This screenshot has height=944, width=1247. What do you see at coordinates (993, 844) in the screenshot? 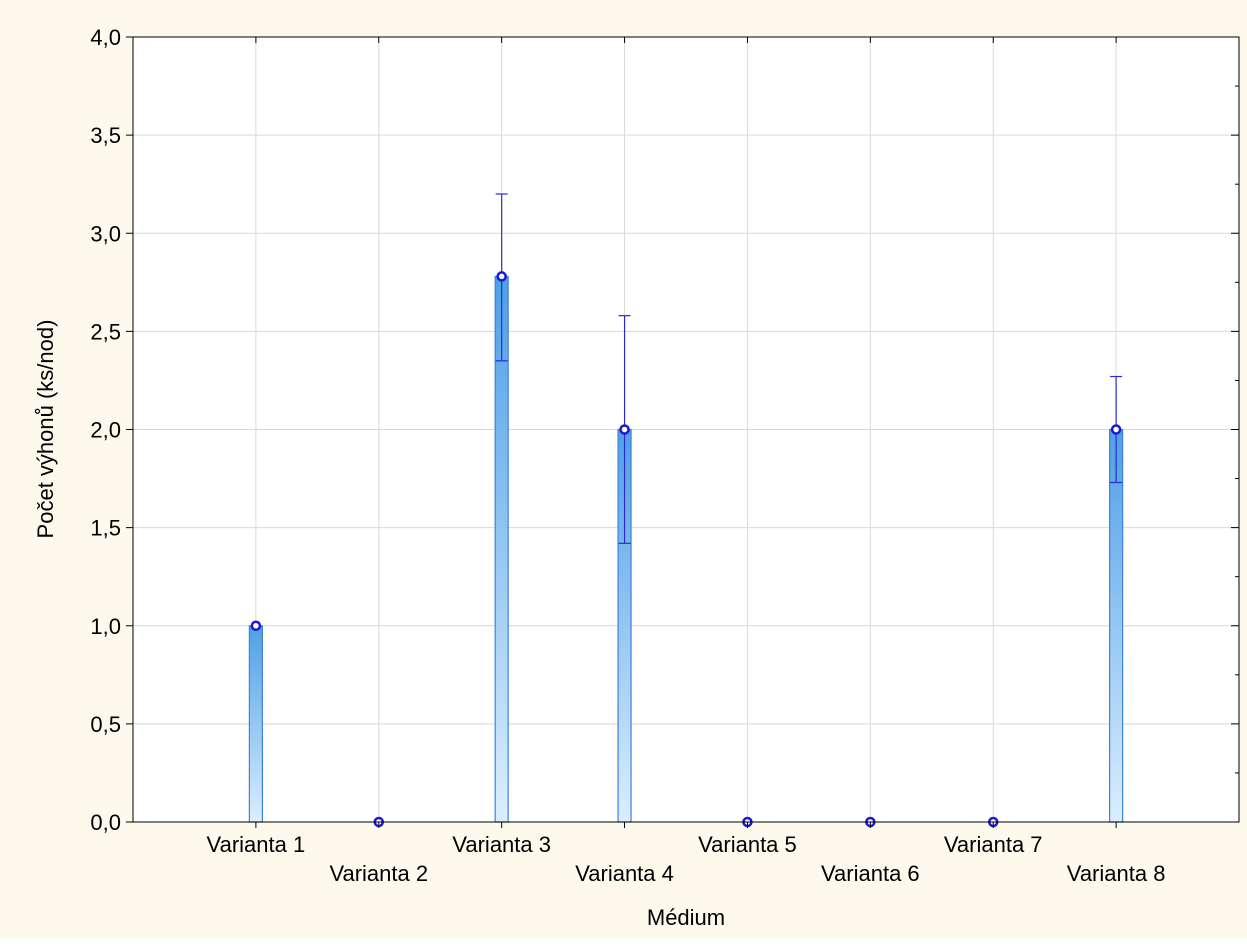
I see `x-tick-label: Varianta 7` at bounding box center [993, 844].